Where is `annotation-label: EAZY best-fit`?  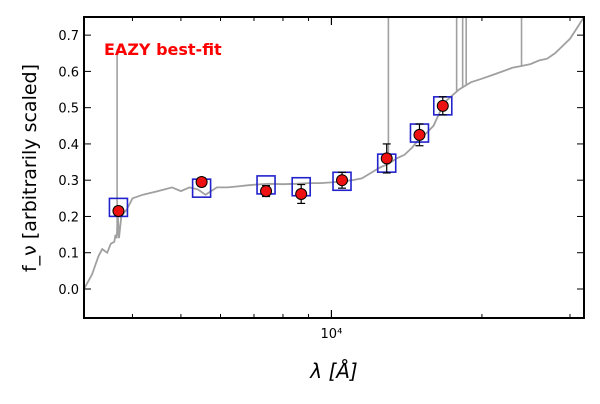 annotation-label: EAZY best-fit is located at coordinates (163, 49).